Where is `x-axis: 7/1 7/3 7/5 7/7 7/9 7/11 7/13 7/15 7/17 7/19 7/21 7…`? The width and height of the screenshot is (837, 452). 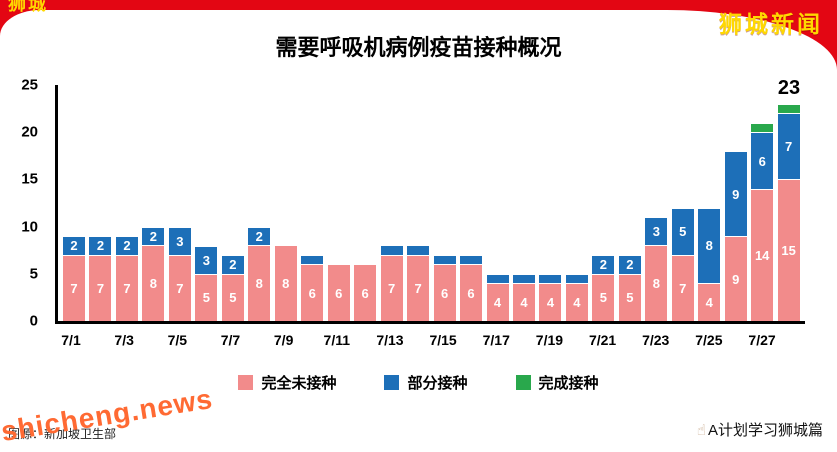 x-axis: 7/1 7/3 7/5 7/7 7/9 7/11 7/13 7/15 7/17 7/19 7/21 7… is located at coordinates (430, 340).